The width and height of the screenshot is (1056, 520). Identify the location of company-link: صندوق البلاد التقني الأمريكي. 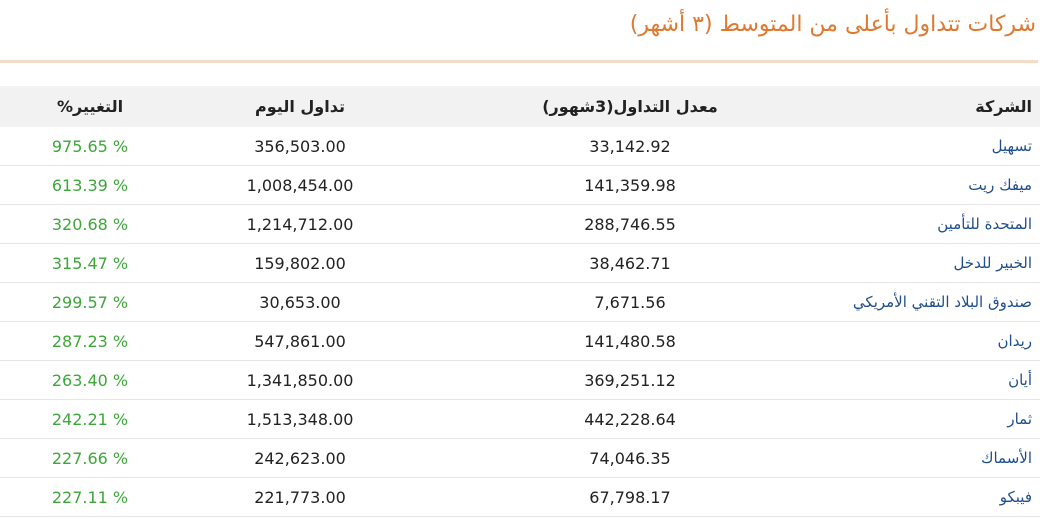
(942, 302).